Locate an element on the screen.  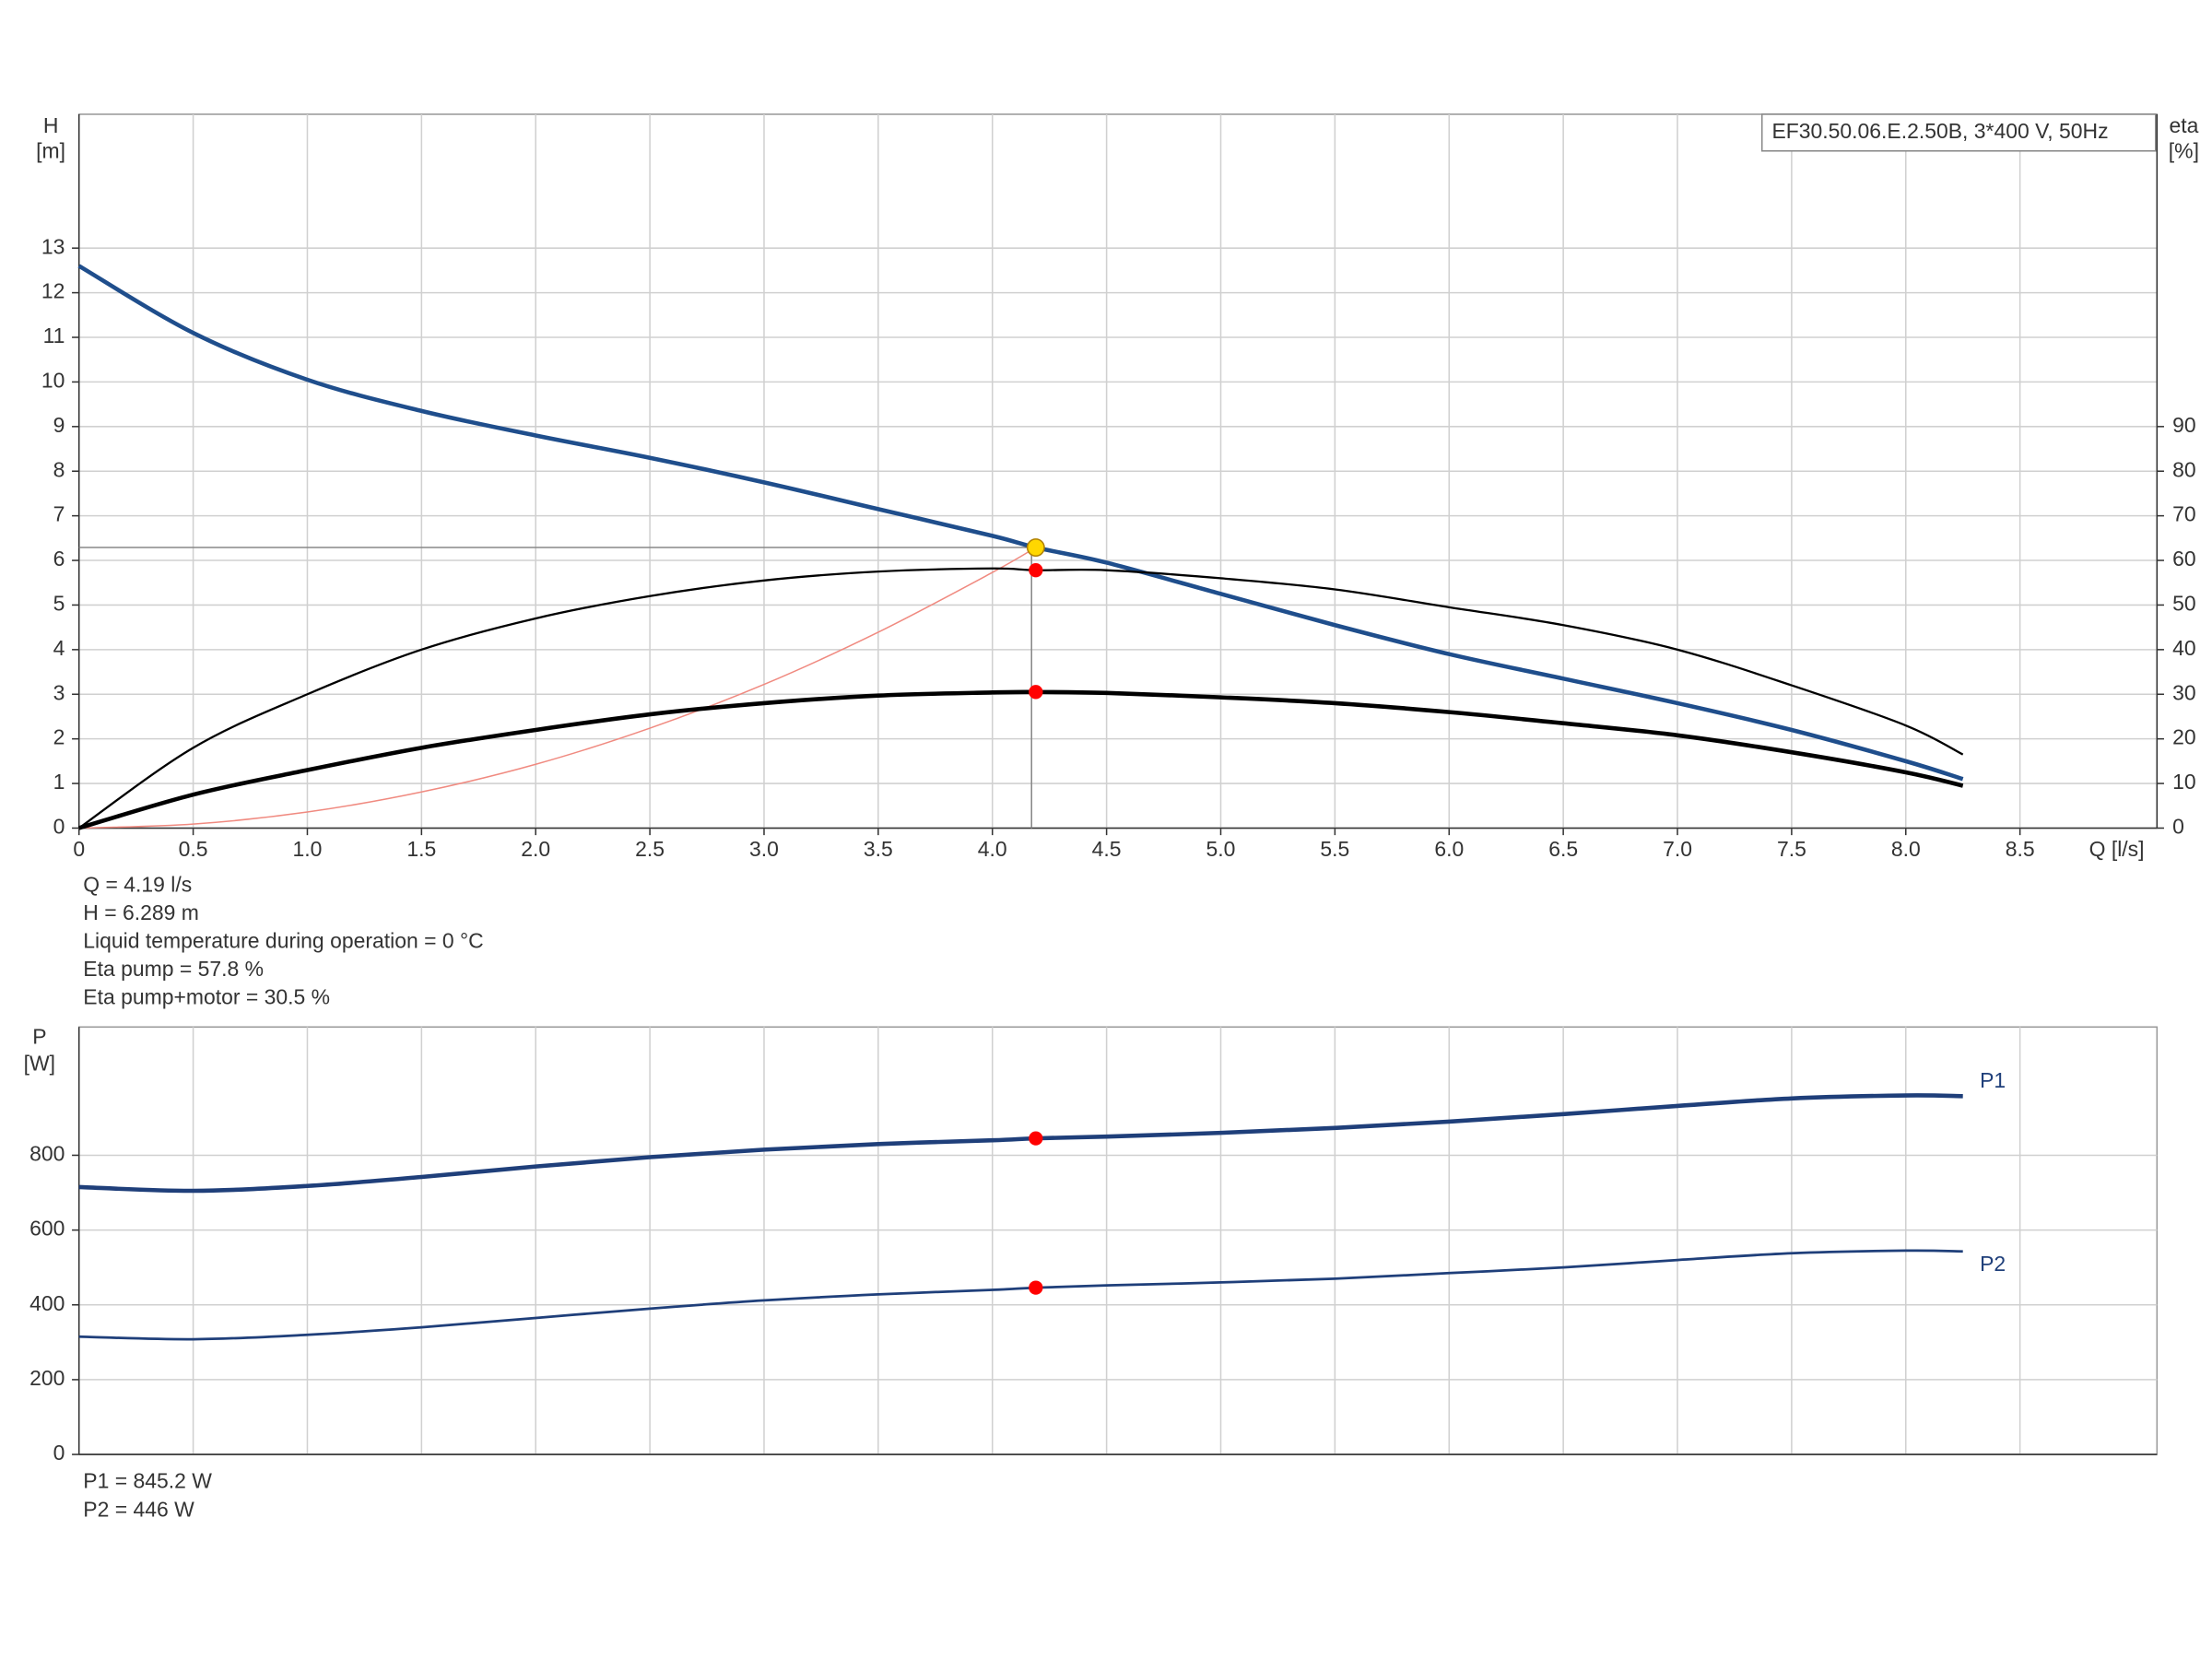
x-tick-label: 6.5 is located at coordinates (1563, 849).